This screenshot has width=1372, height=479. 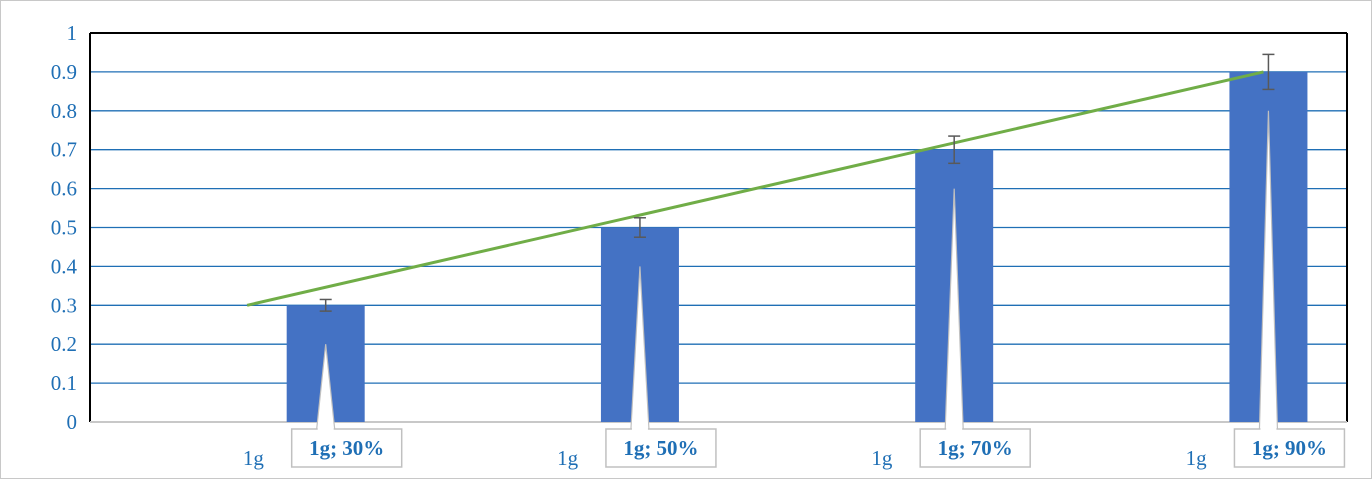 What do you see at coordinates (64, 266) in the screenshot?
I see `y-tick-label: 0.4` at bounding box center [64, 266].